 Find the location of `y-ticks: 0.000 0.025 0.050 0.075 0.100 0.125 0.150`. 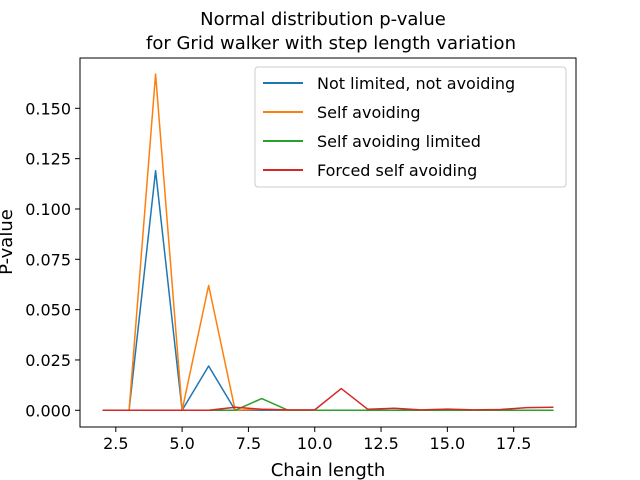

y-ticks: 0.000 0.025 0.050 0.075 0.100 0.125 0.150 is located at coordinates (52, 259).